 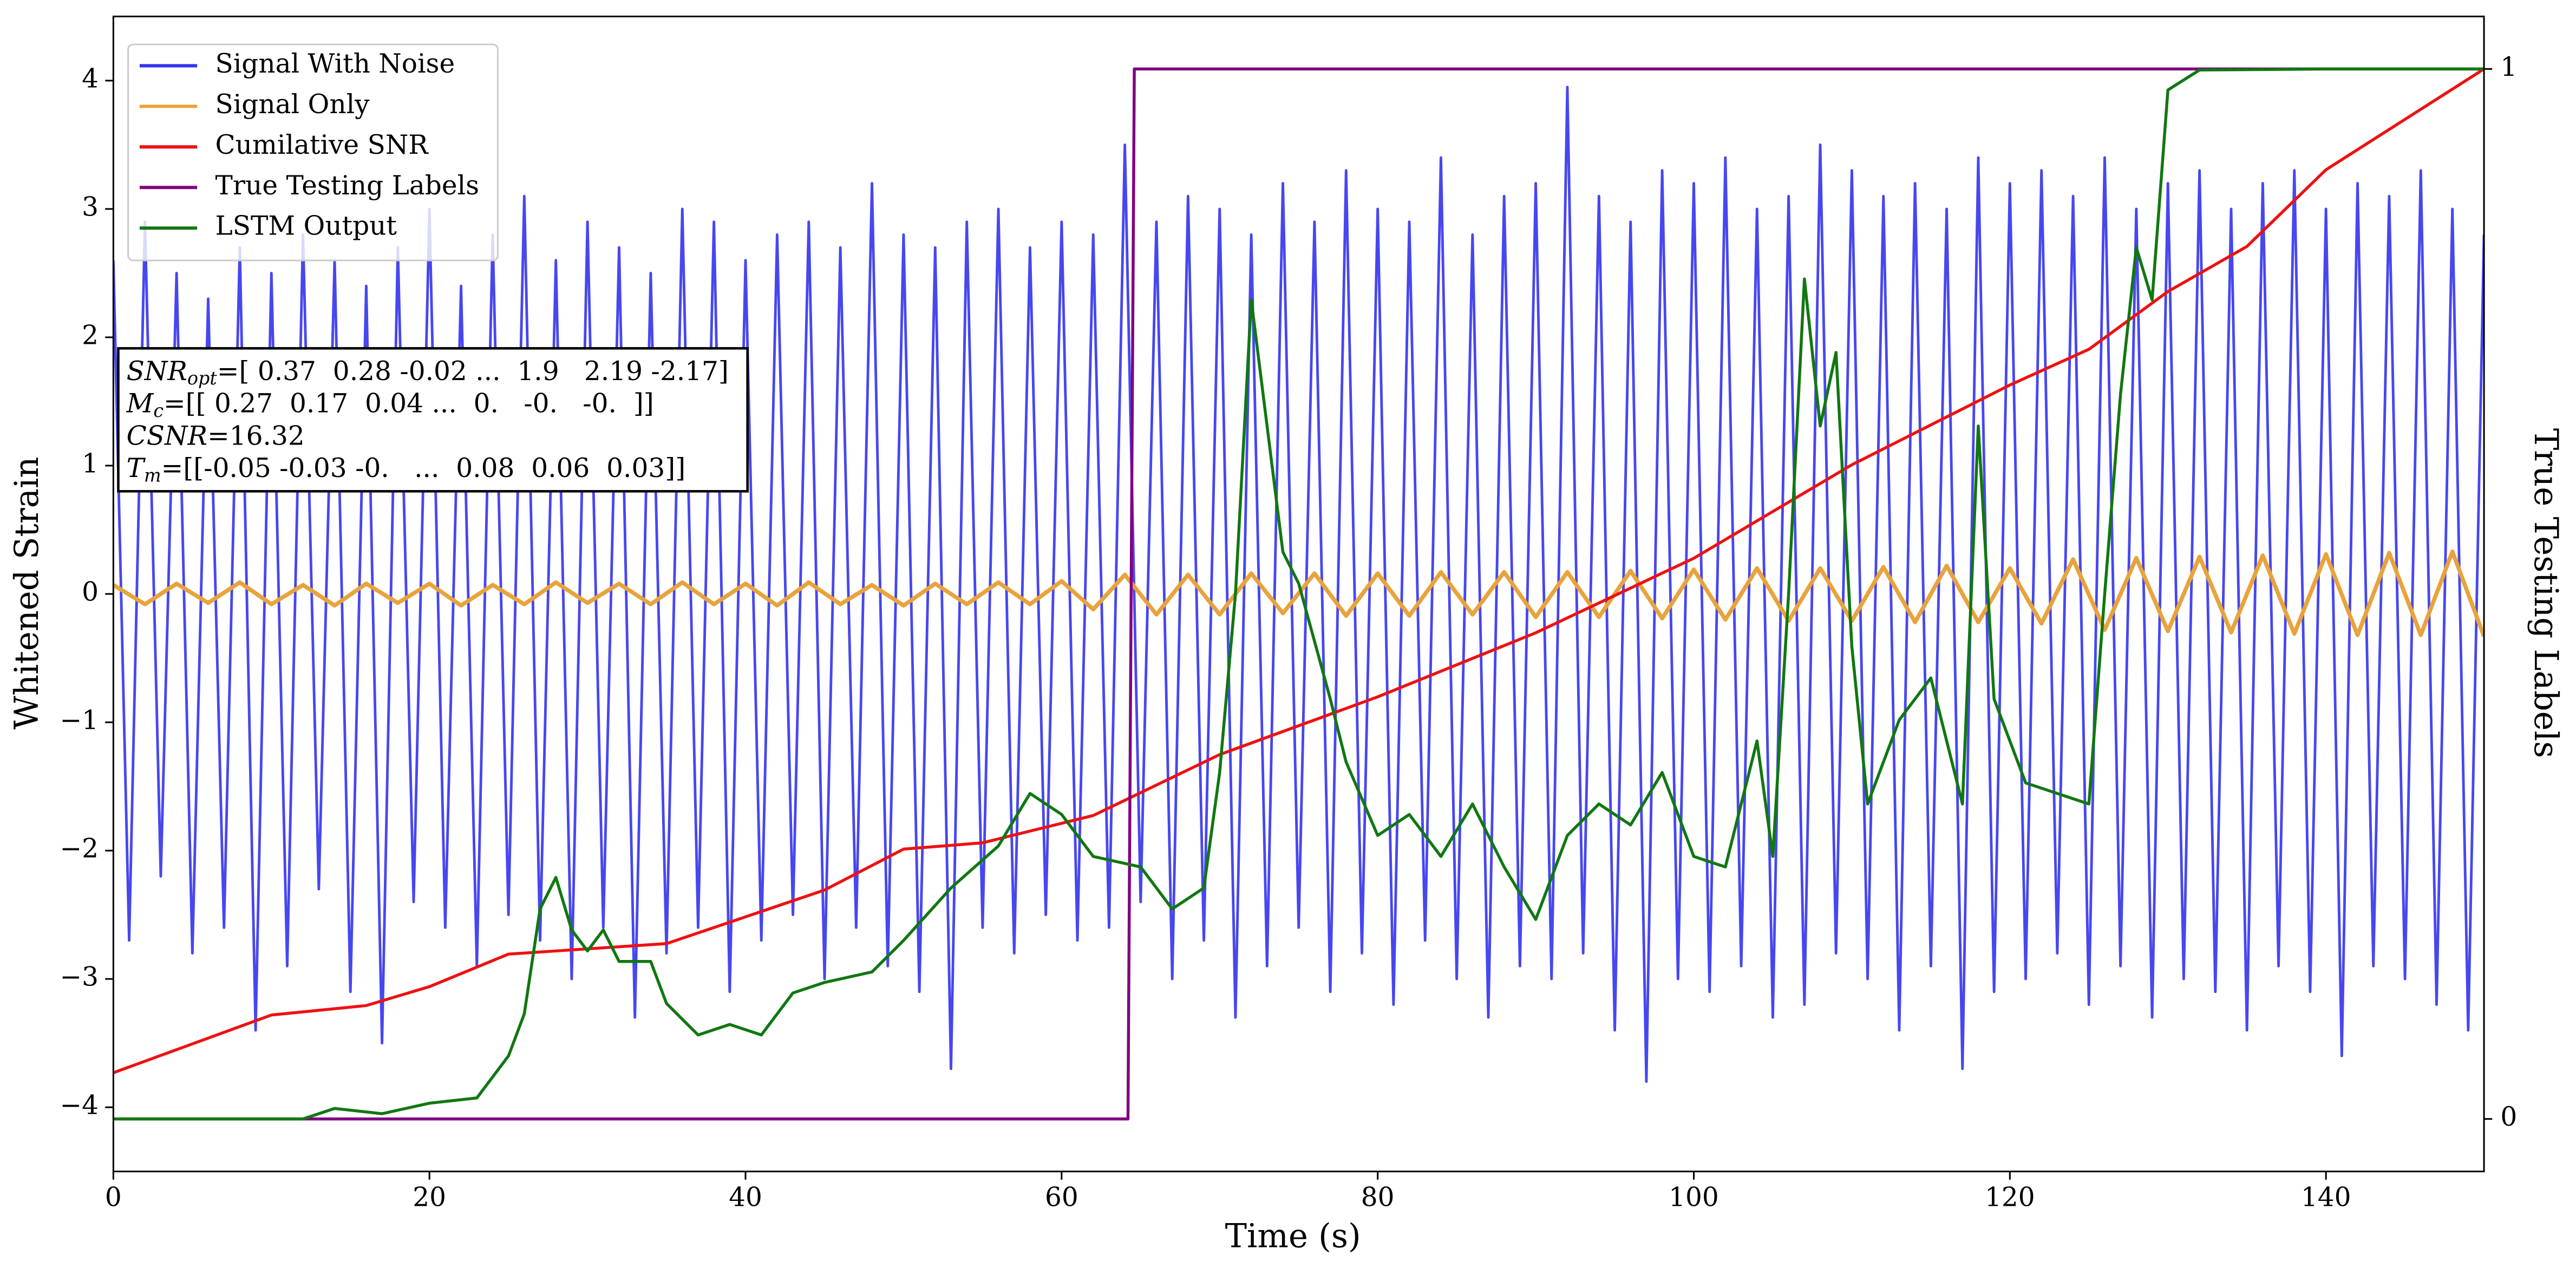 What do you see at coordinates (2508, 67) in the screenshot?
I see `y2-tick-label: 1` at bounding box center [2508, 67].